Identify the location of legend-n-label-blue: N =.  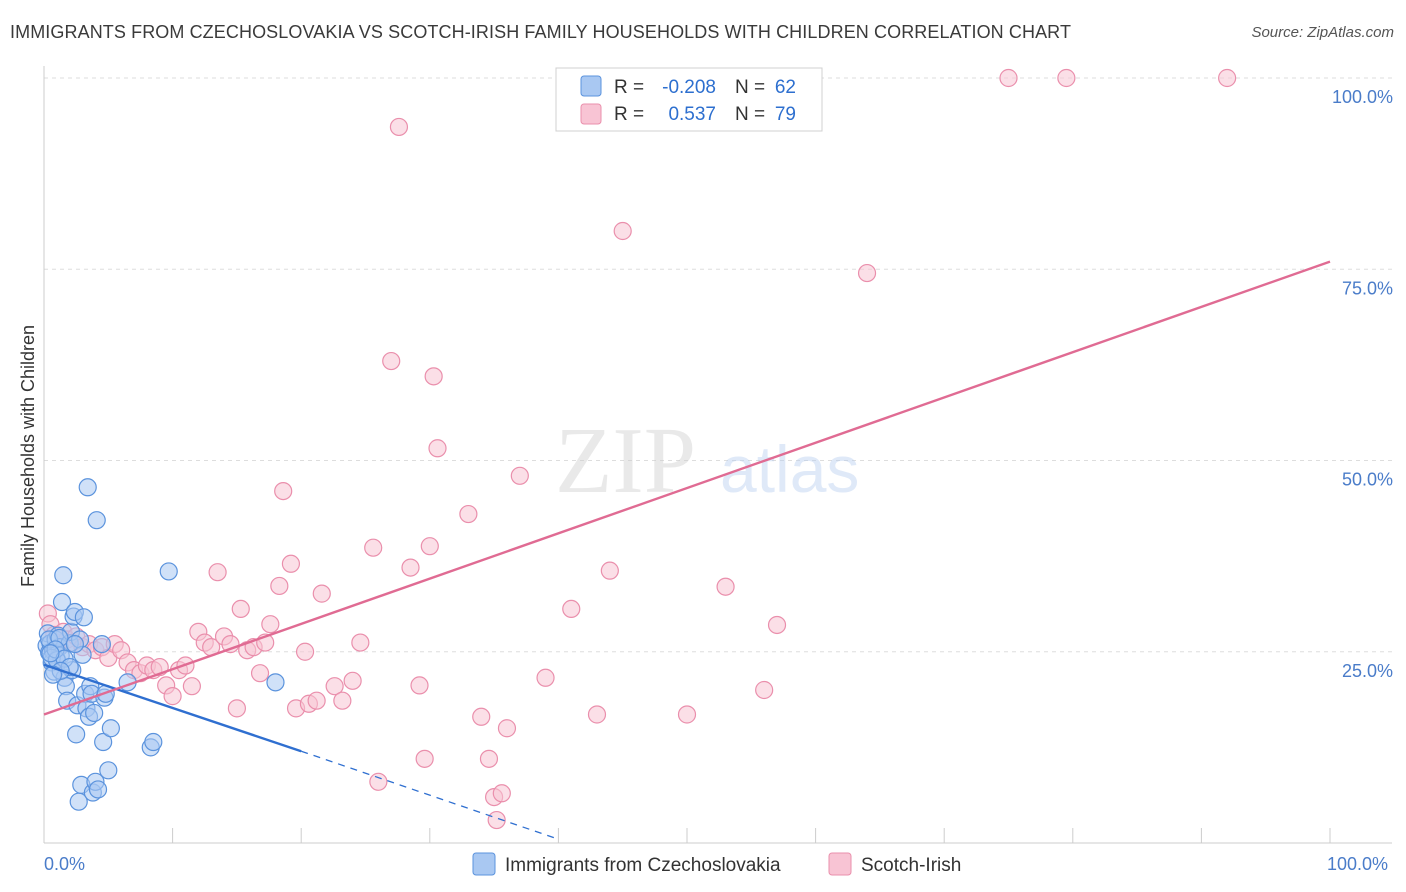
(750, 87).